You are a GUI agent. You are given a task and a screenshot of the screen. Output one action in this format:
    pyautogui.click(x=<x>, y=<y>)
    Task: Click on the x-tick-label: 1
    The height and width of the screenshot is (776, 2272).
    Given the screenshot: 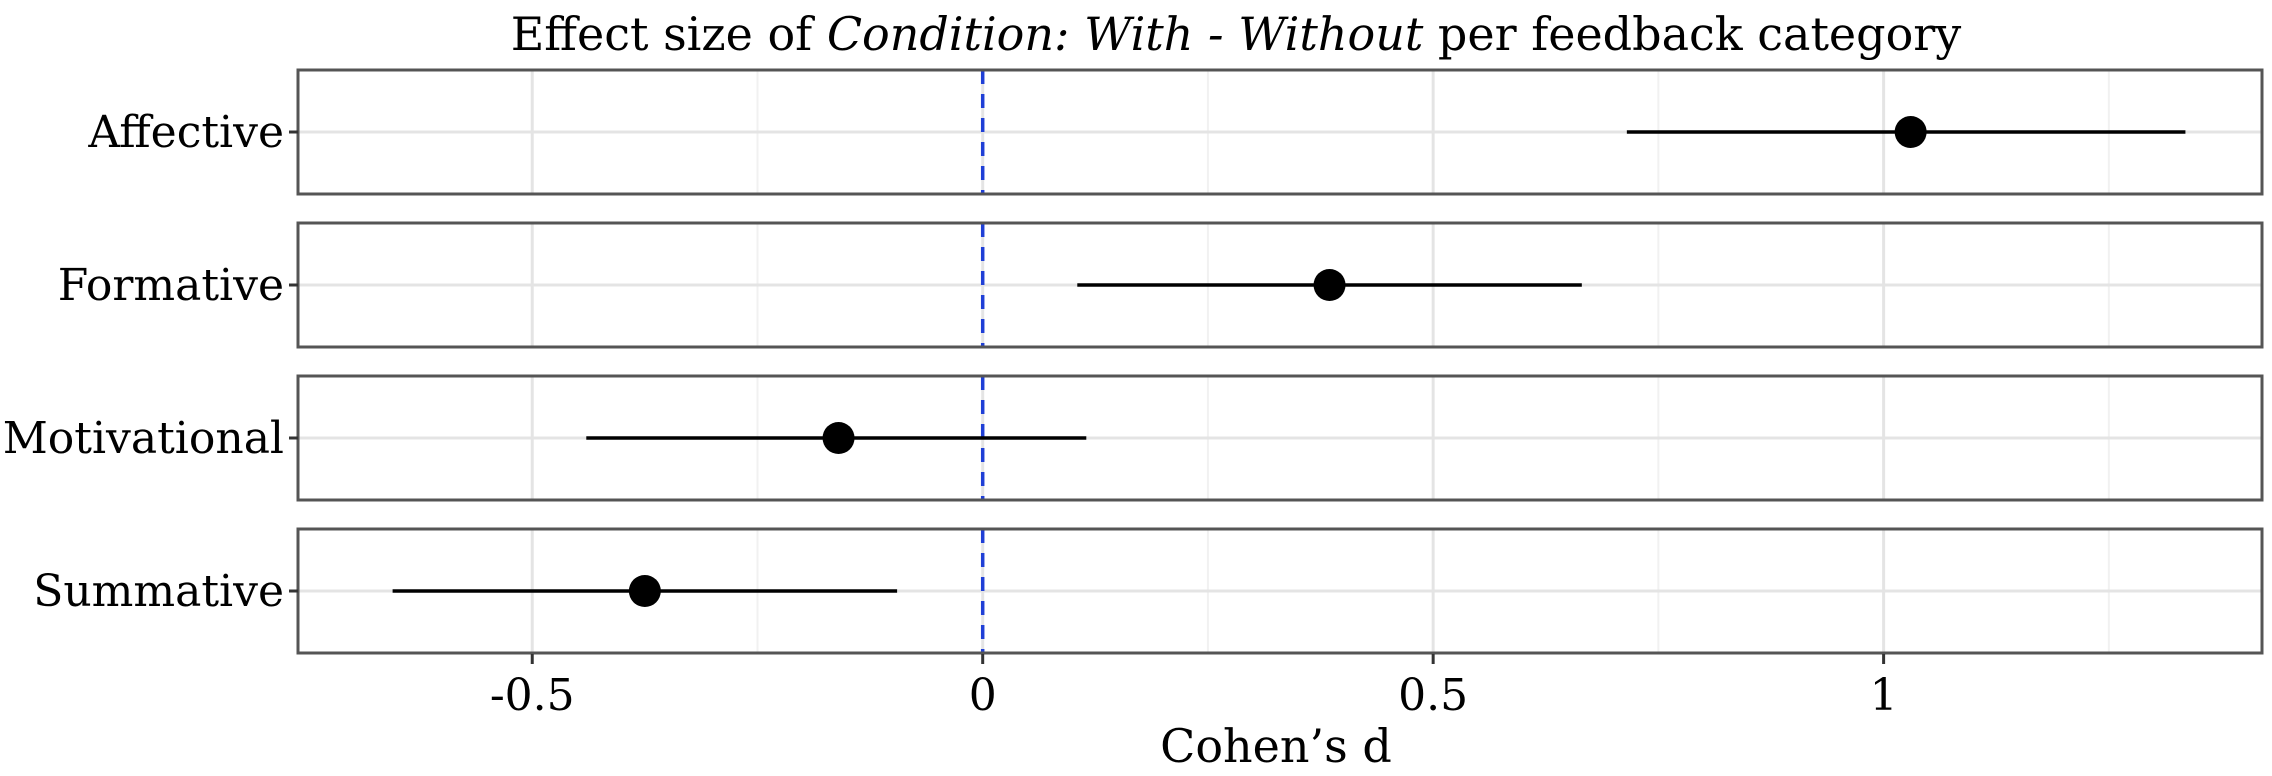 What is the action you would take?
    pyautogui.click(x=1884, y=695)
    